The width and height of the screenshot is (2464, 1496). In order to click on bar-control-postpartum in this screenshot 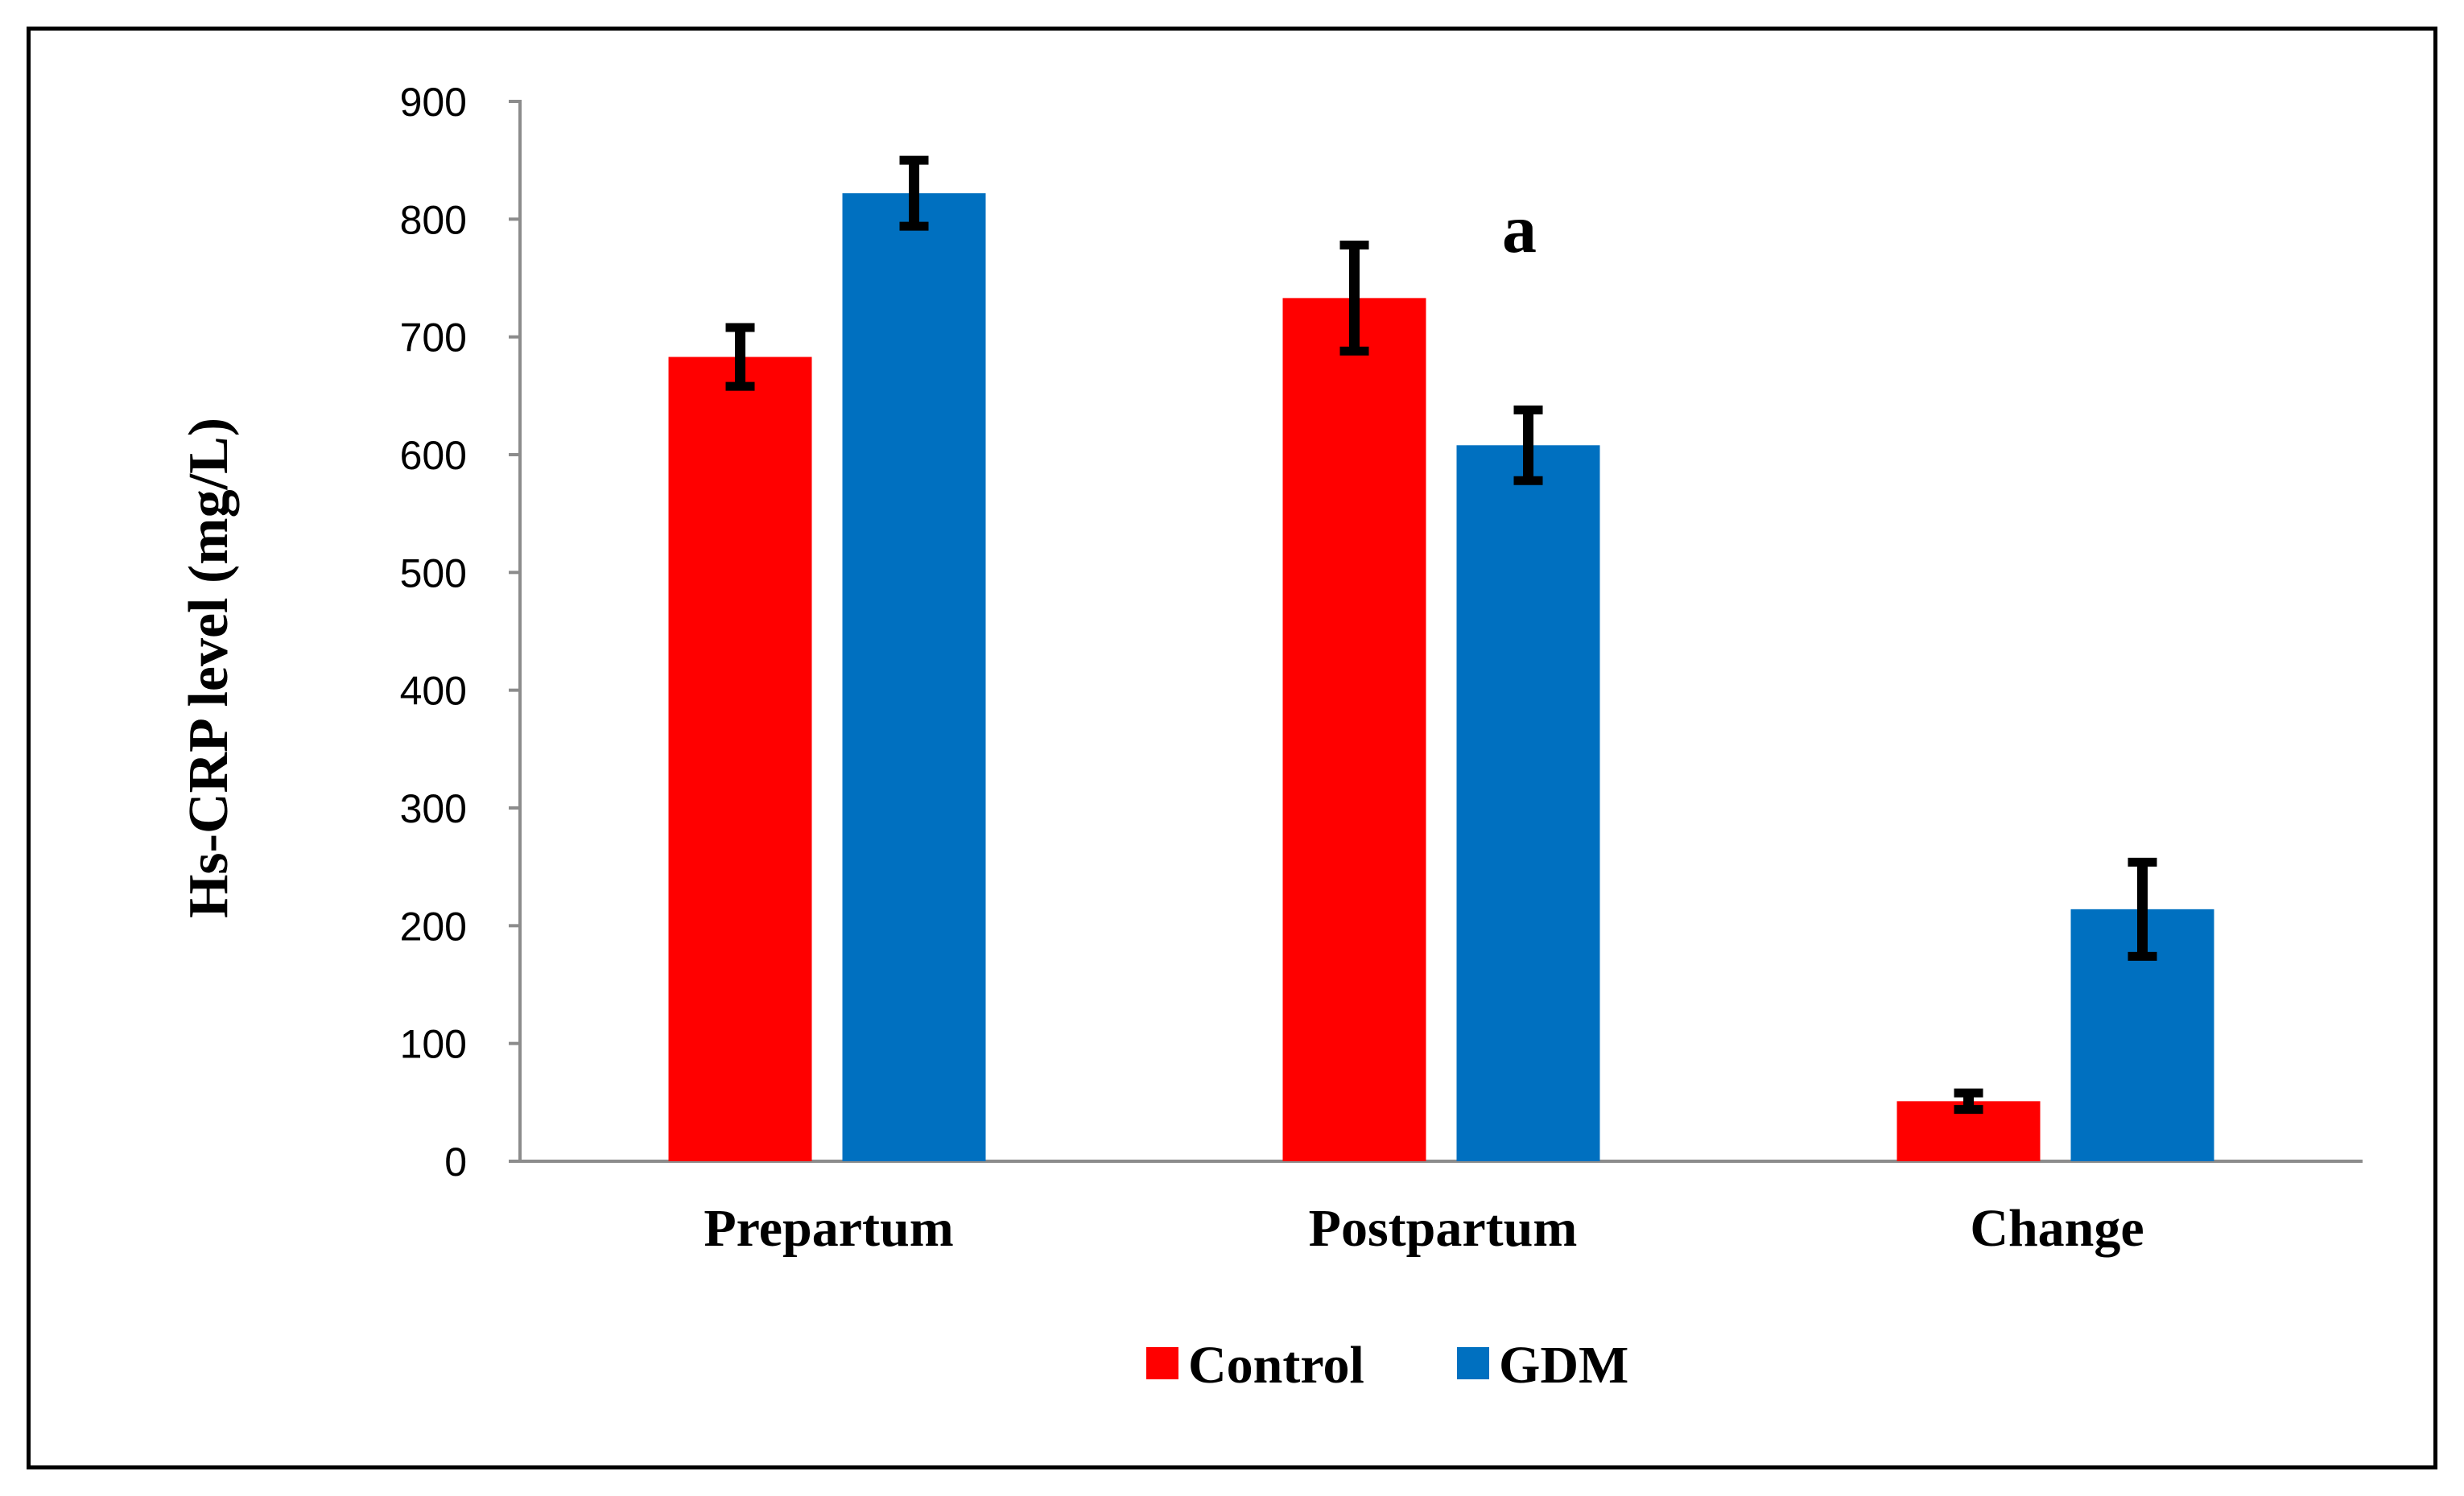, I will do `click(1354, 729)`.